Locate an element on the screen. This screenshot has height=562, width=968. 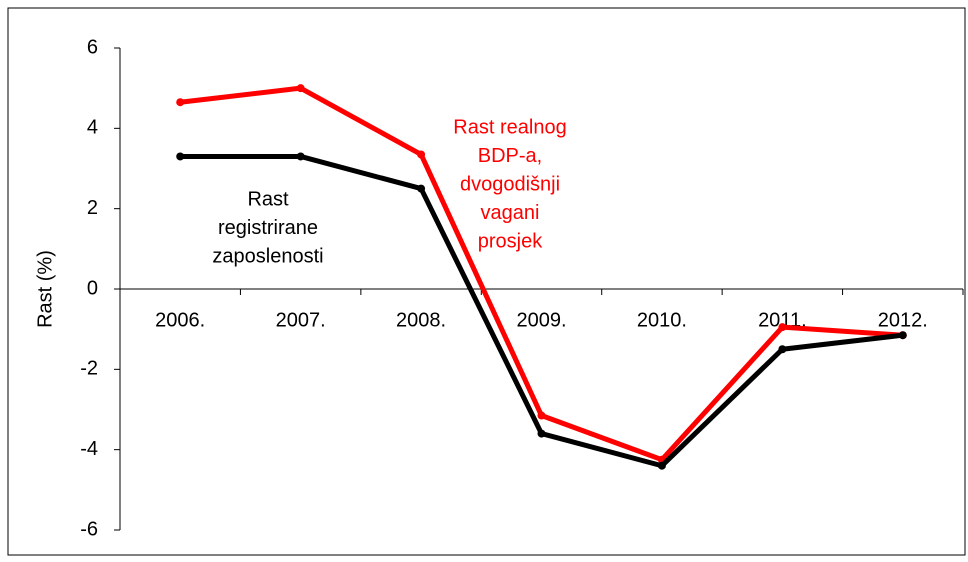
x-tick-label: 2009. is located at coordinates (541, 320).